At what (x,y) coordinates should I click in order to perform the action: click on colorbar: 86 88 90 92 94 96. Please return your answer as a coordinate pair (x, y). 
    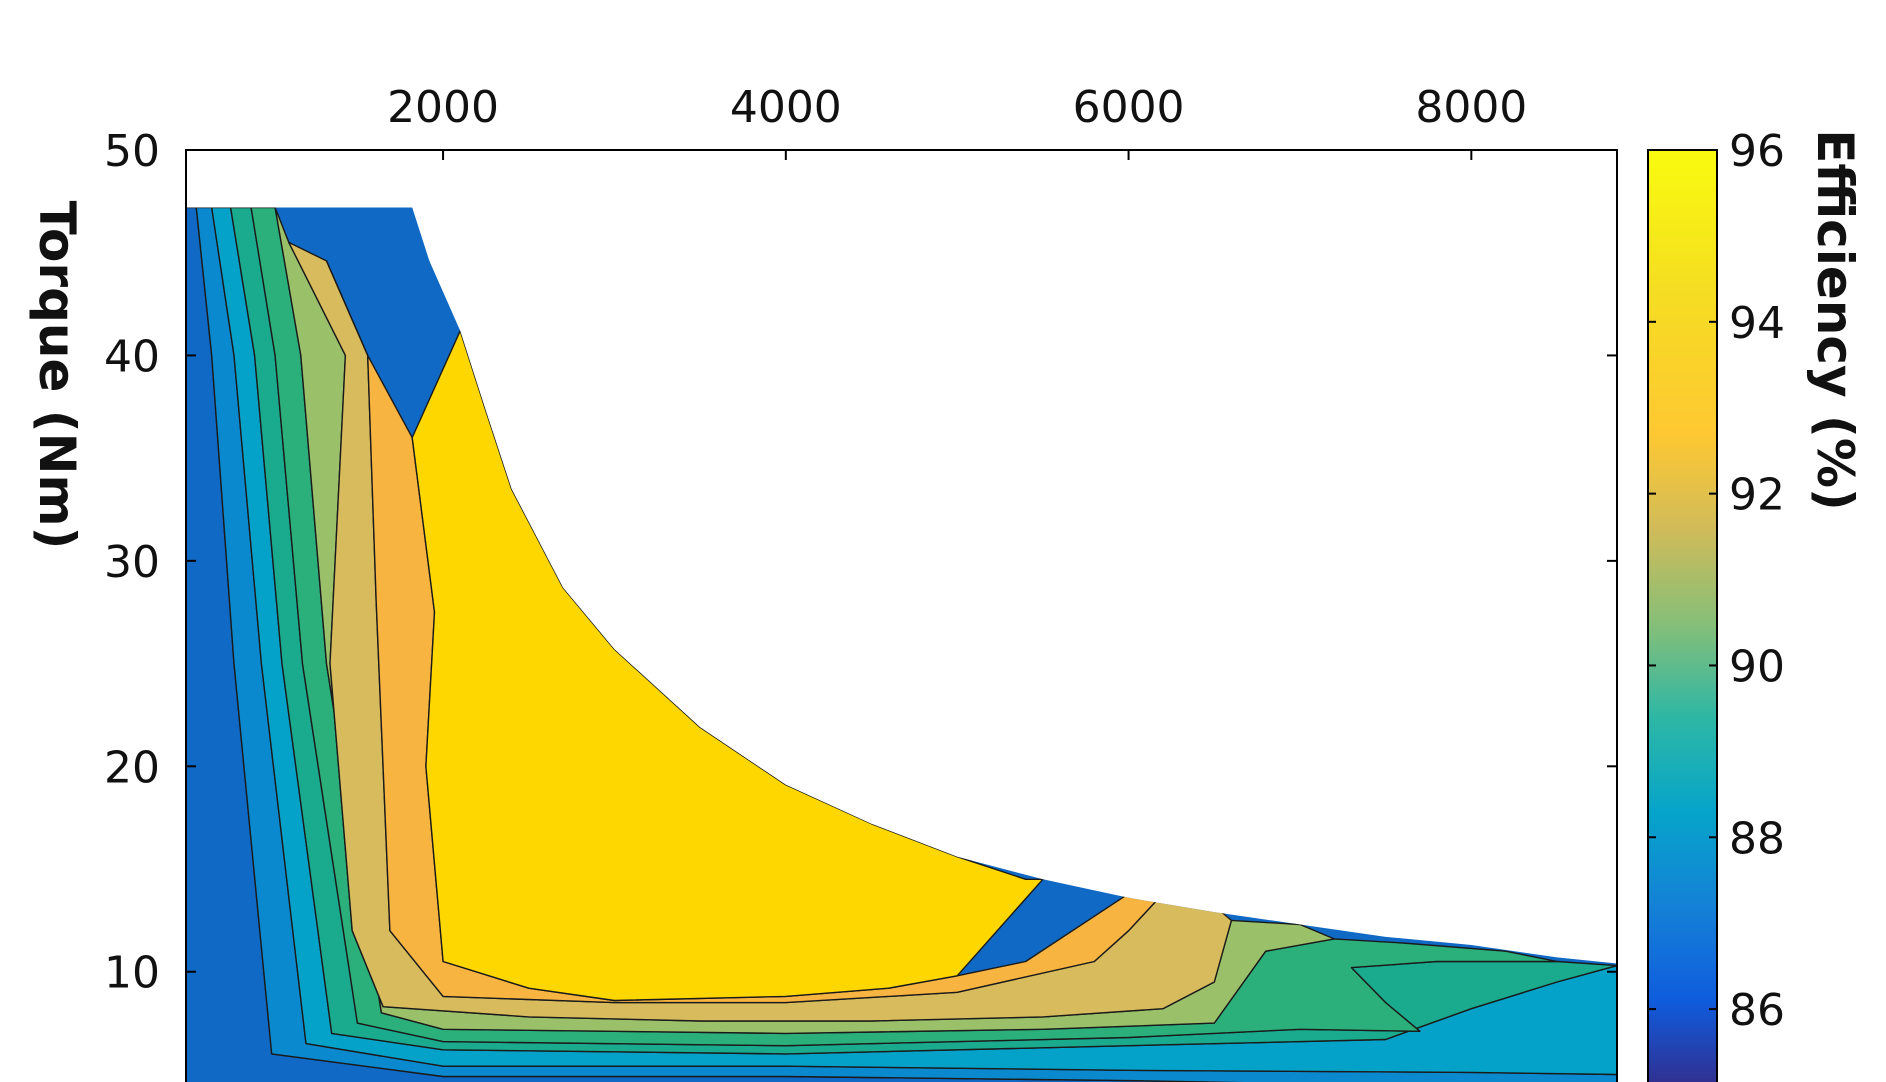
    Looking at the image, I should click on (1716, 604).